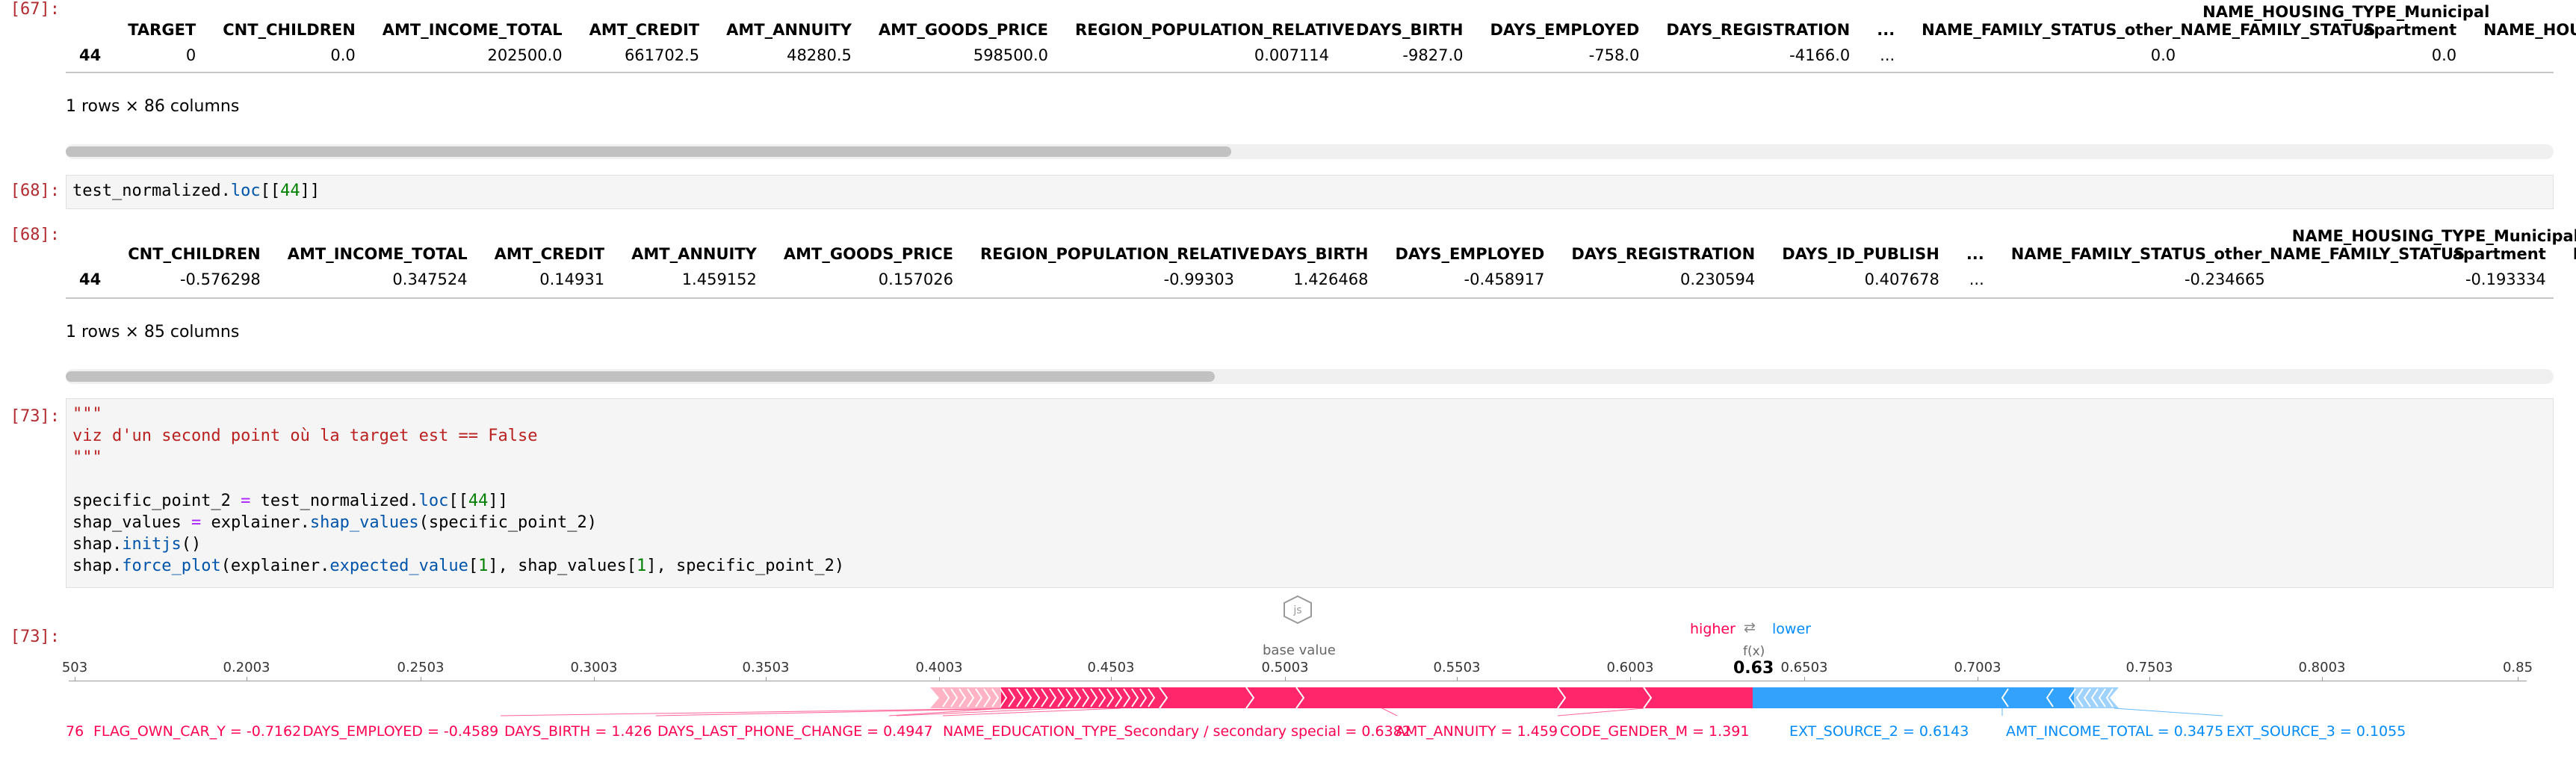 The height and width of the screenshot is (777, 2576). Describe the element at coordinates (1791, 629) in the screenshot. I see `lower-label: lower` at that location.